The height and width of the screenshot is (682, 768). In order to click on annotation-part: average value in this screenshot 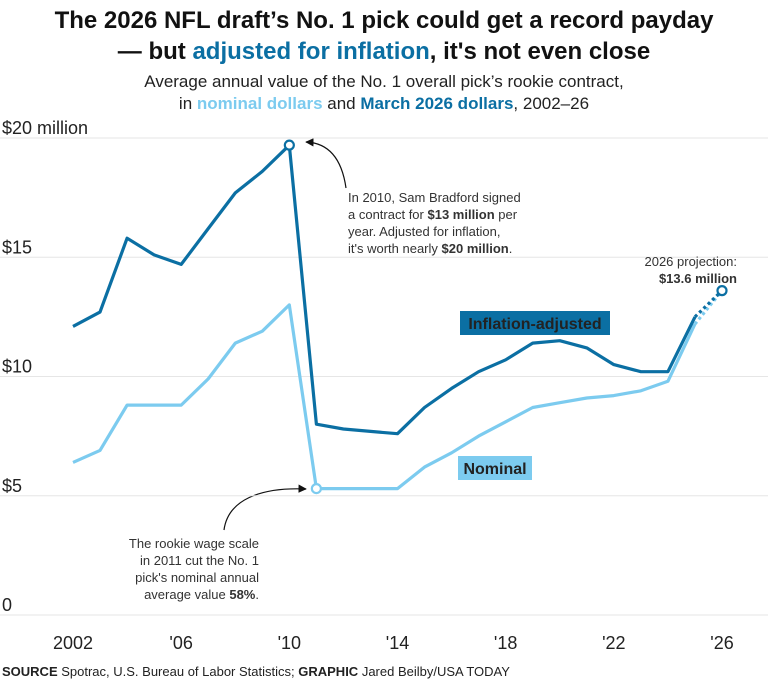, I will do `click(186, 594)`.